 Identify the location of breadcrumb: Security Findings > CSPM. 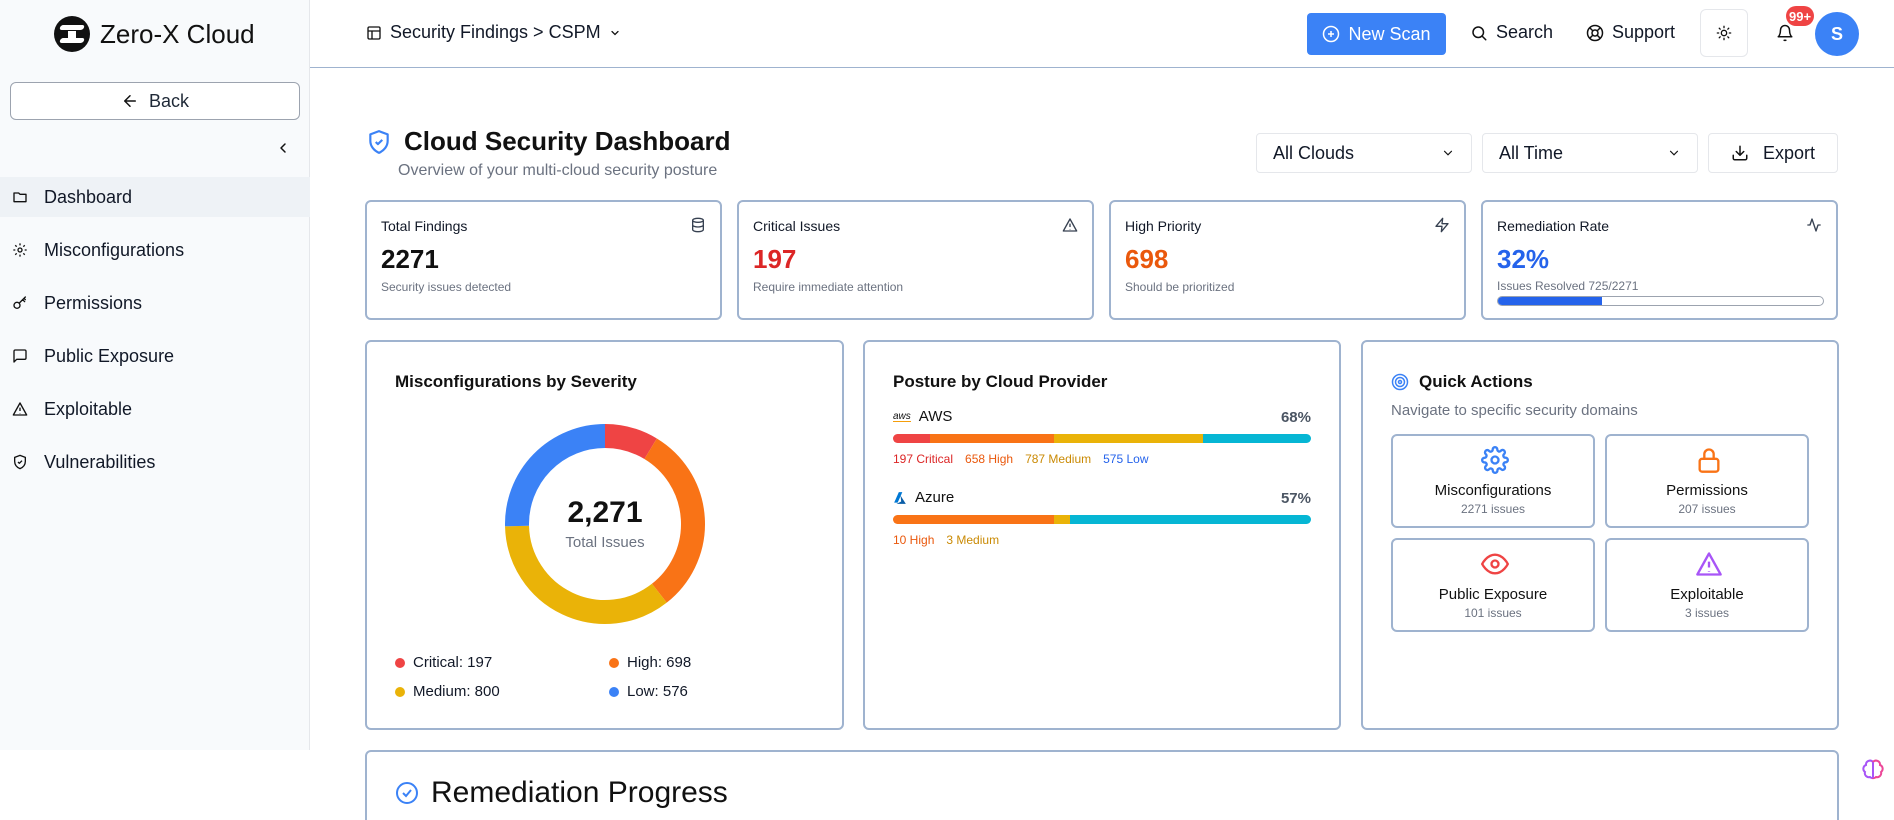
(493, 32).